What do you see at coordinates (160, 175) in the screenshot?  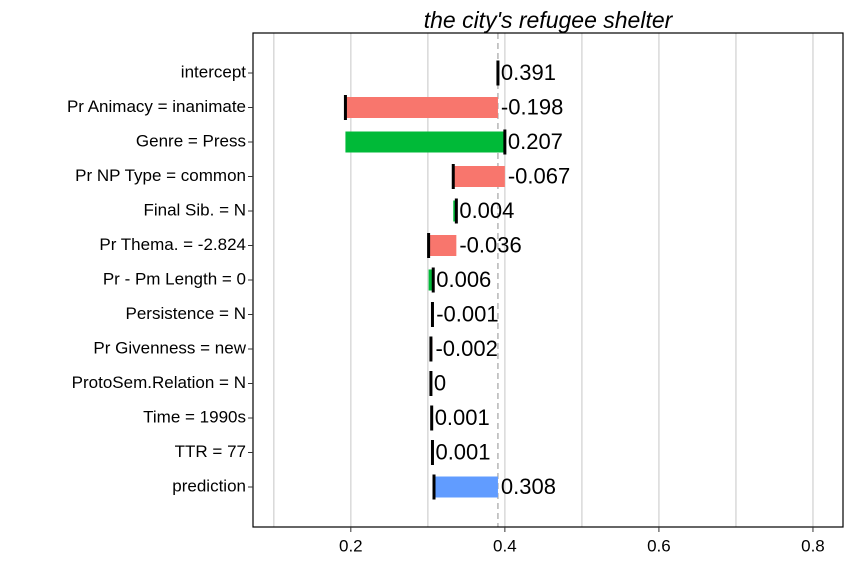 I see `y-tick-label: Pr NP Type = common` at bounding box center [160, 175].